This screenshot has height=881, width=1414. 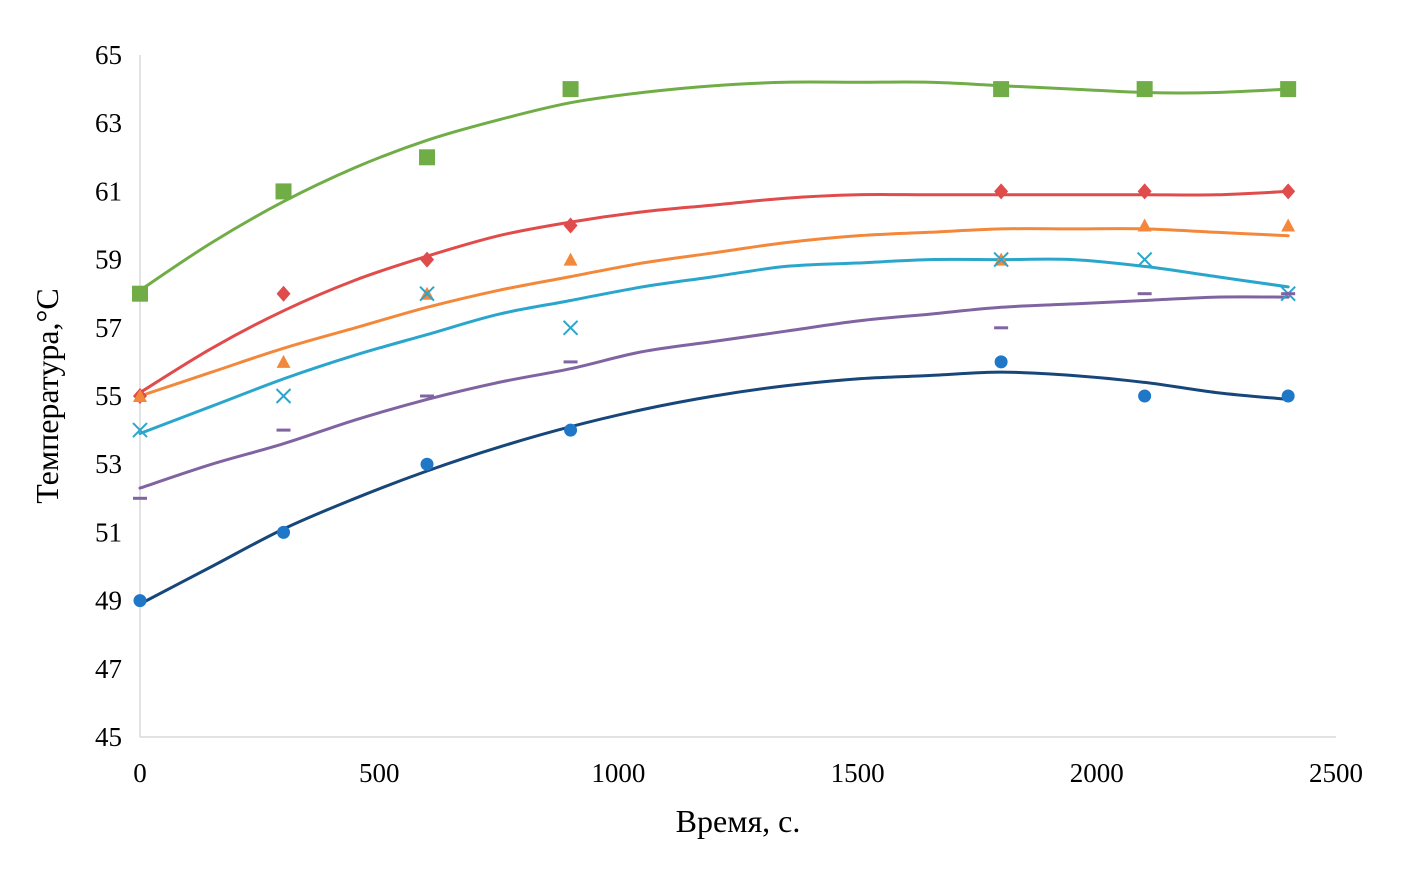 I want to click on y-tick-label: 65, so click(x=108, y=55).